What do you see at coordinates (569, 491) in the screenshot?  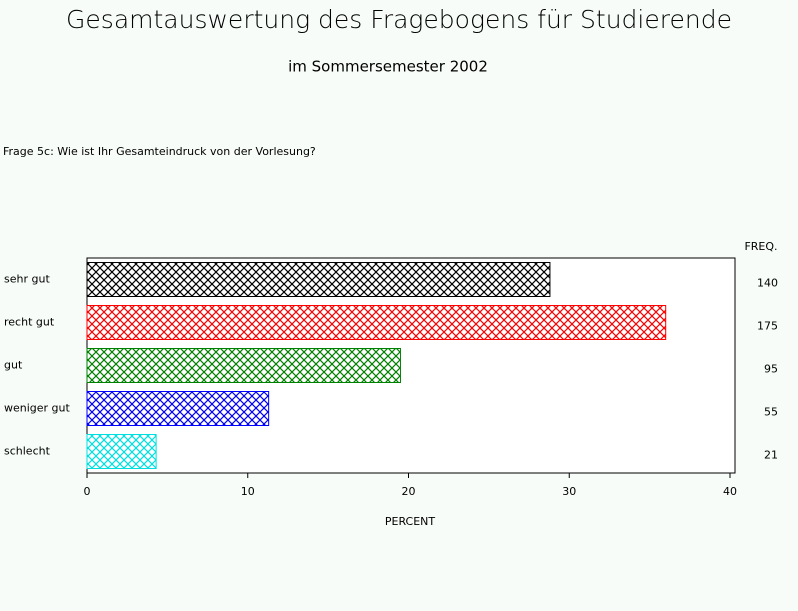 I see `x-tick-label: 30` at bounding box center [569, 491].